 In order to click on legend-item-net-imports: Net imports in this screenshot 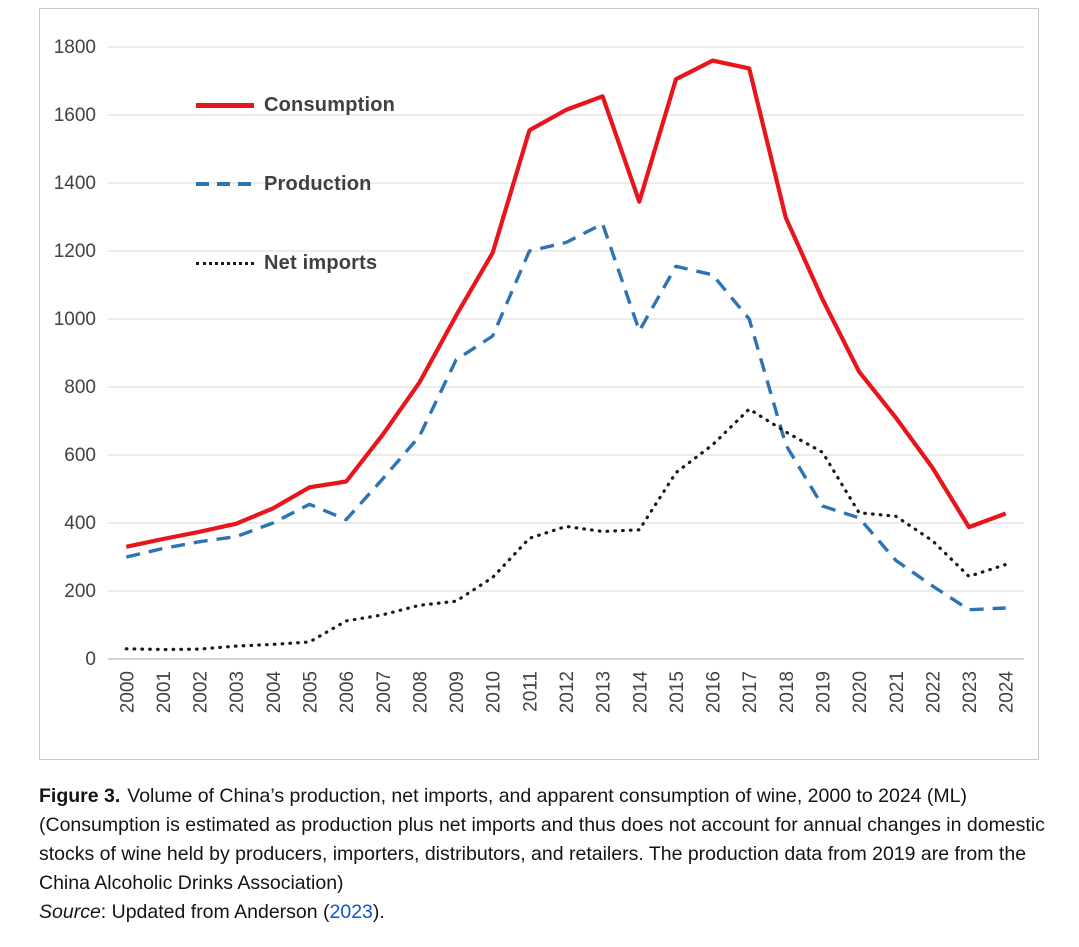, I will do `click(295, 263)`.